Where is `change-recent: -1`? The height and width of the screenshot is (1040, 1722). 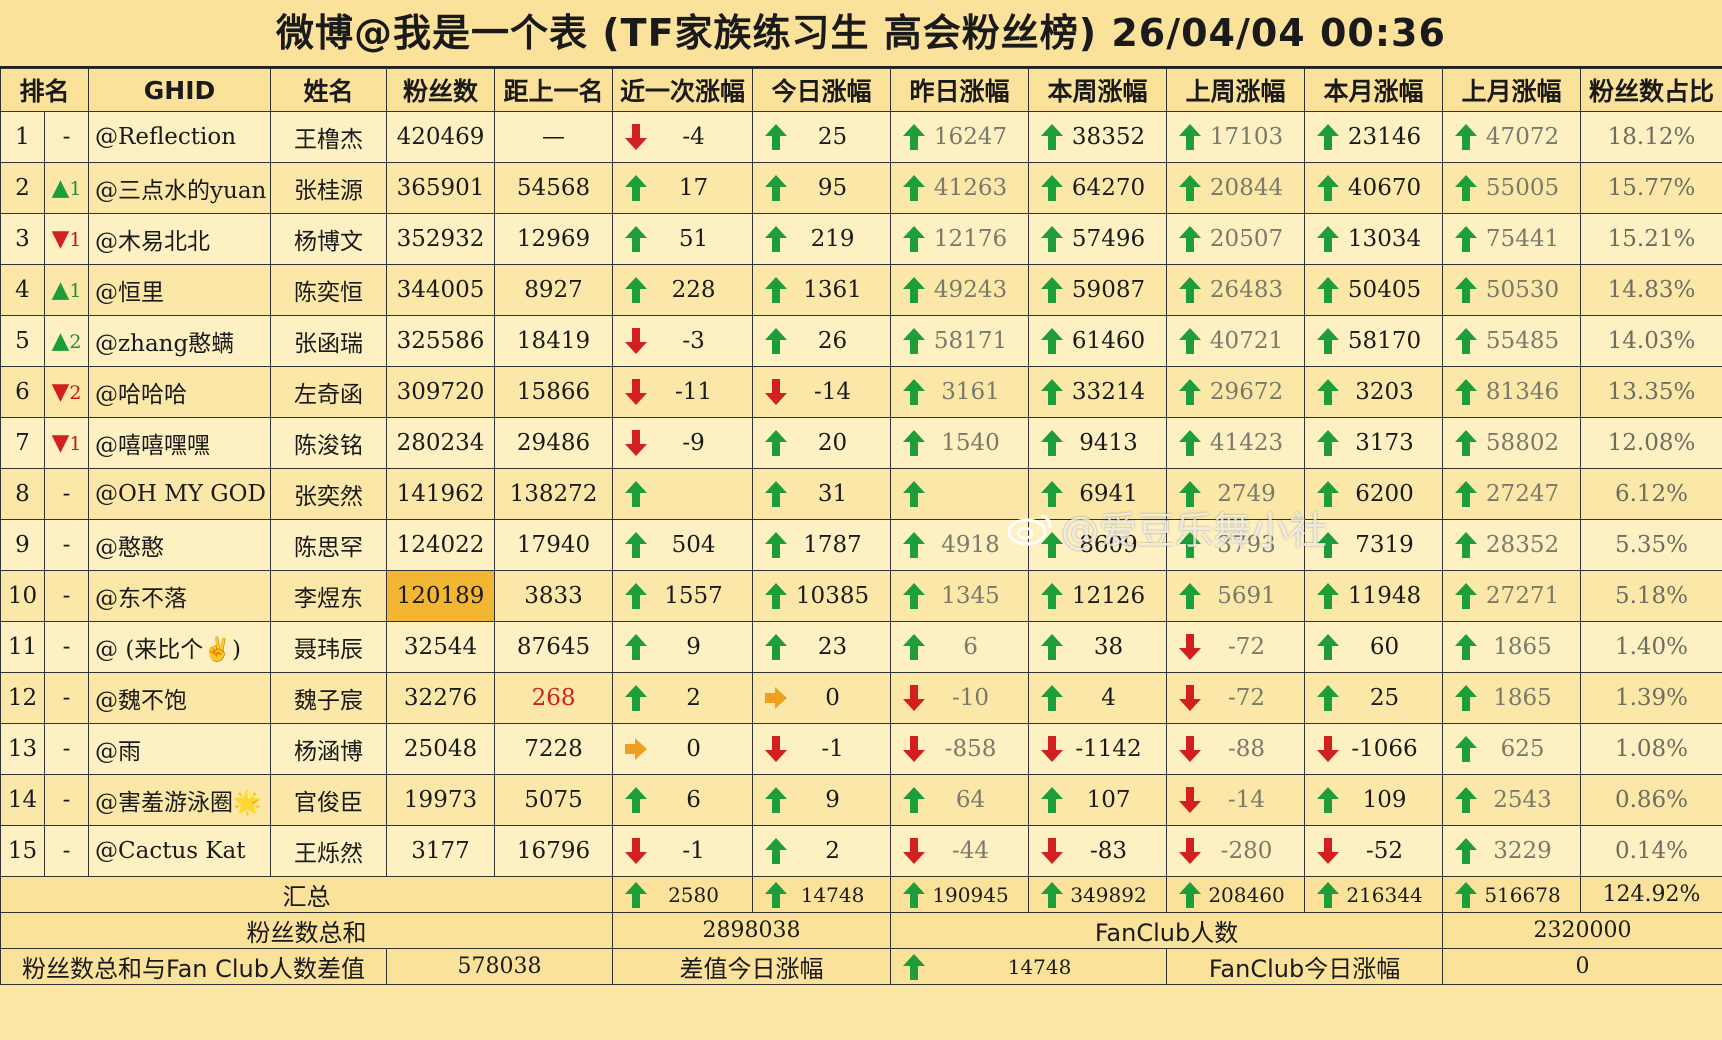 change-recent: -1 is located at coordinates (683, 851).